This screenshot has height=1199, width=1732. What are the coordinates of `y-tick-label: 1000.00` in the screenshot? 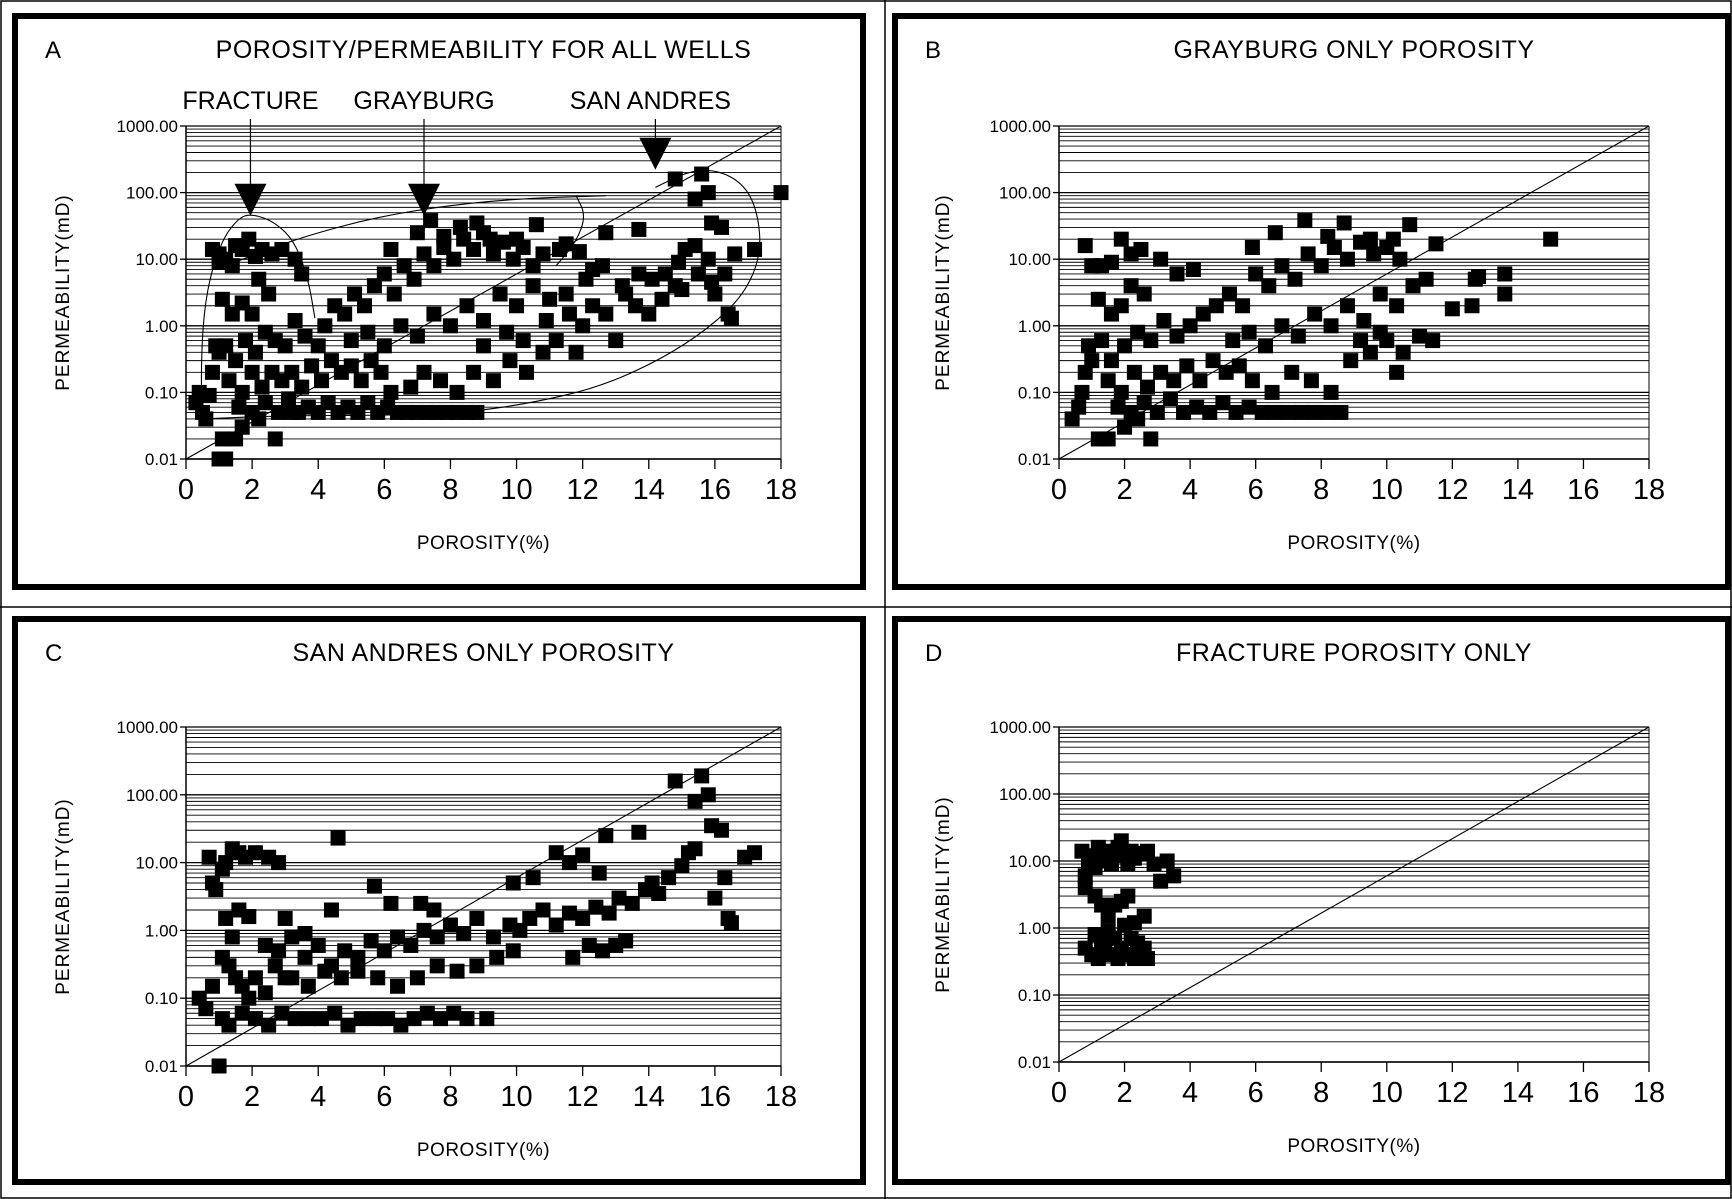 It's located at (147, 126).